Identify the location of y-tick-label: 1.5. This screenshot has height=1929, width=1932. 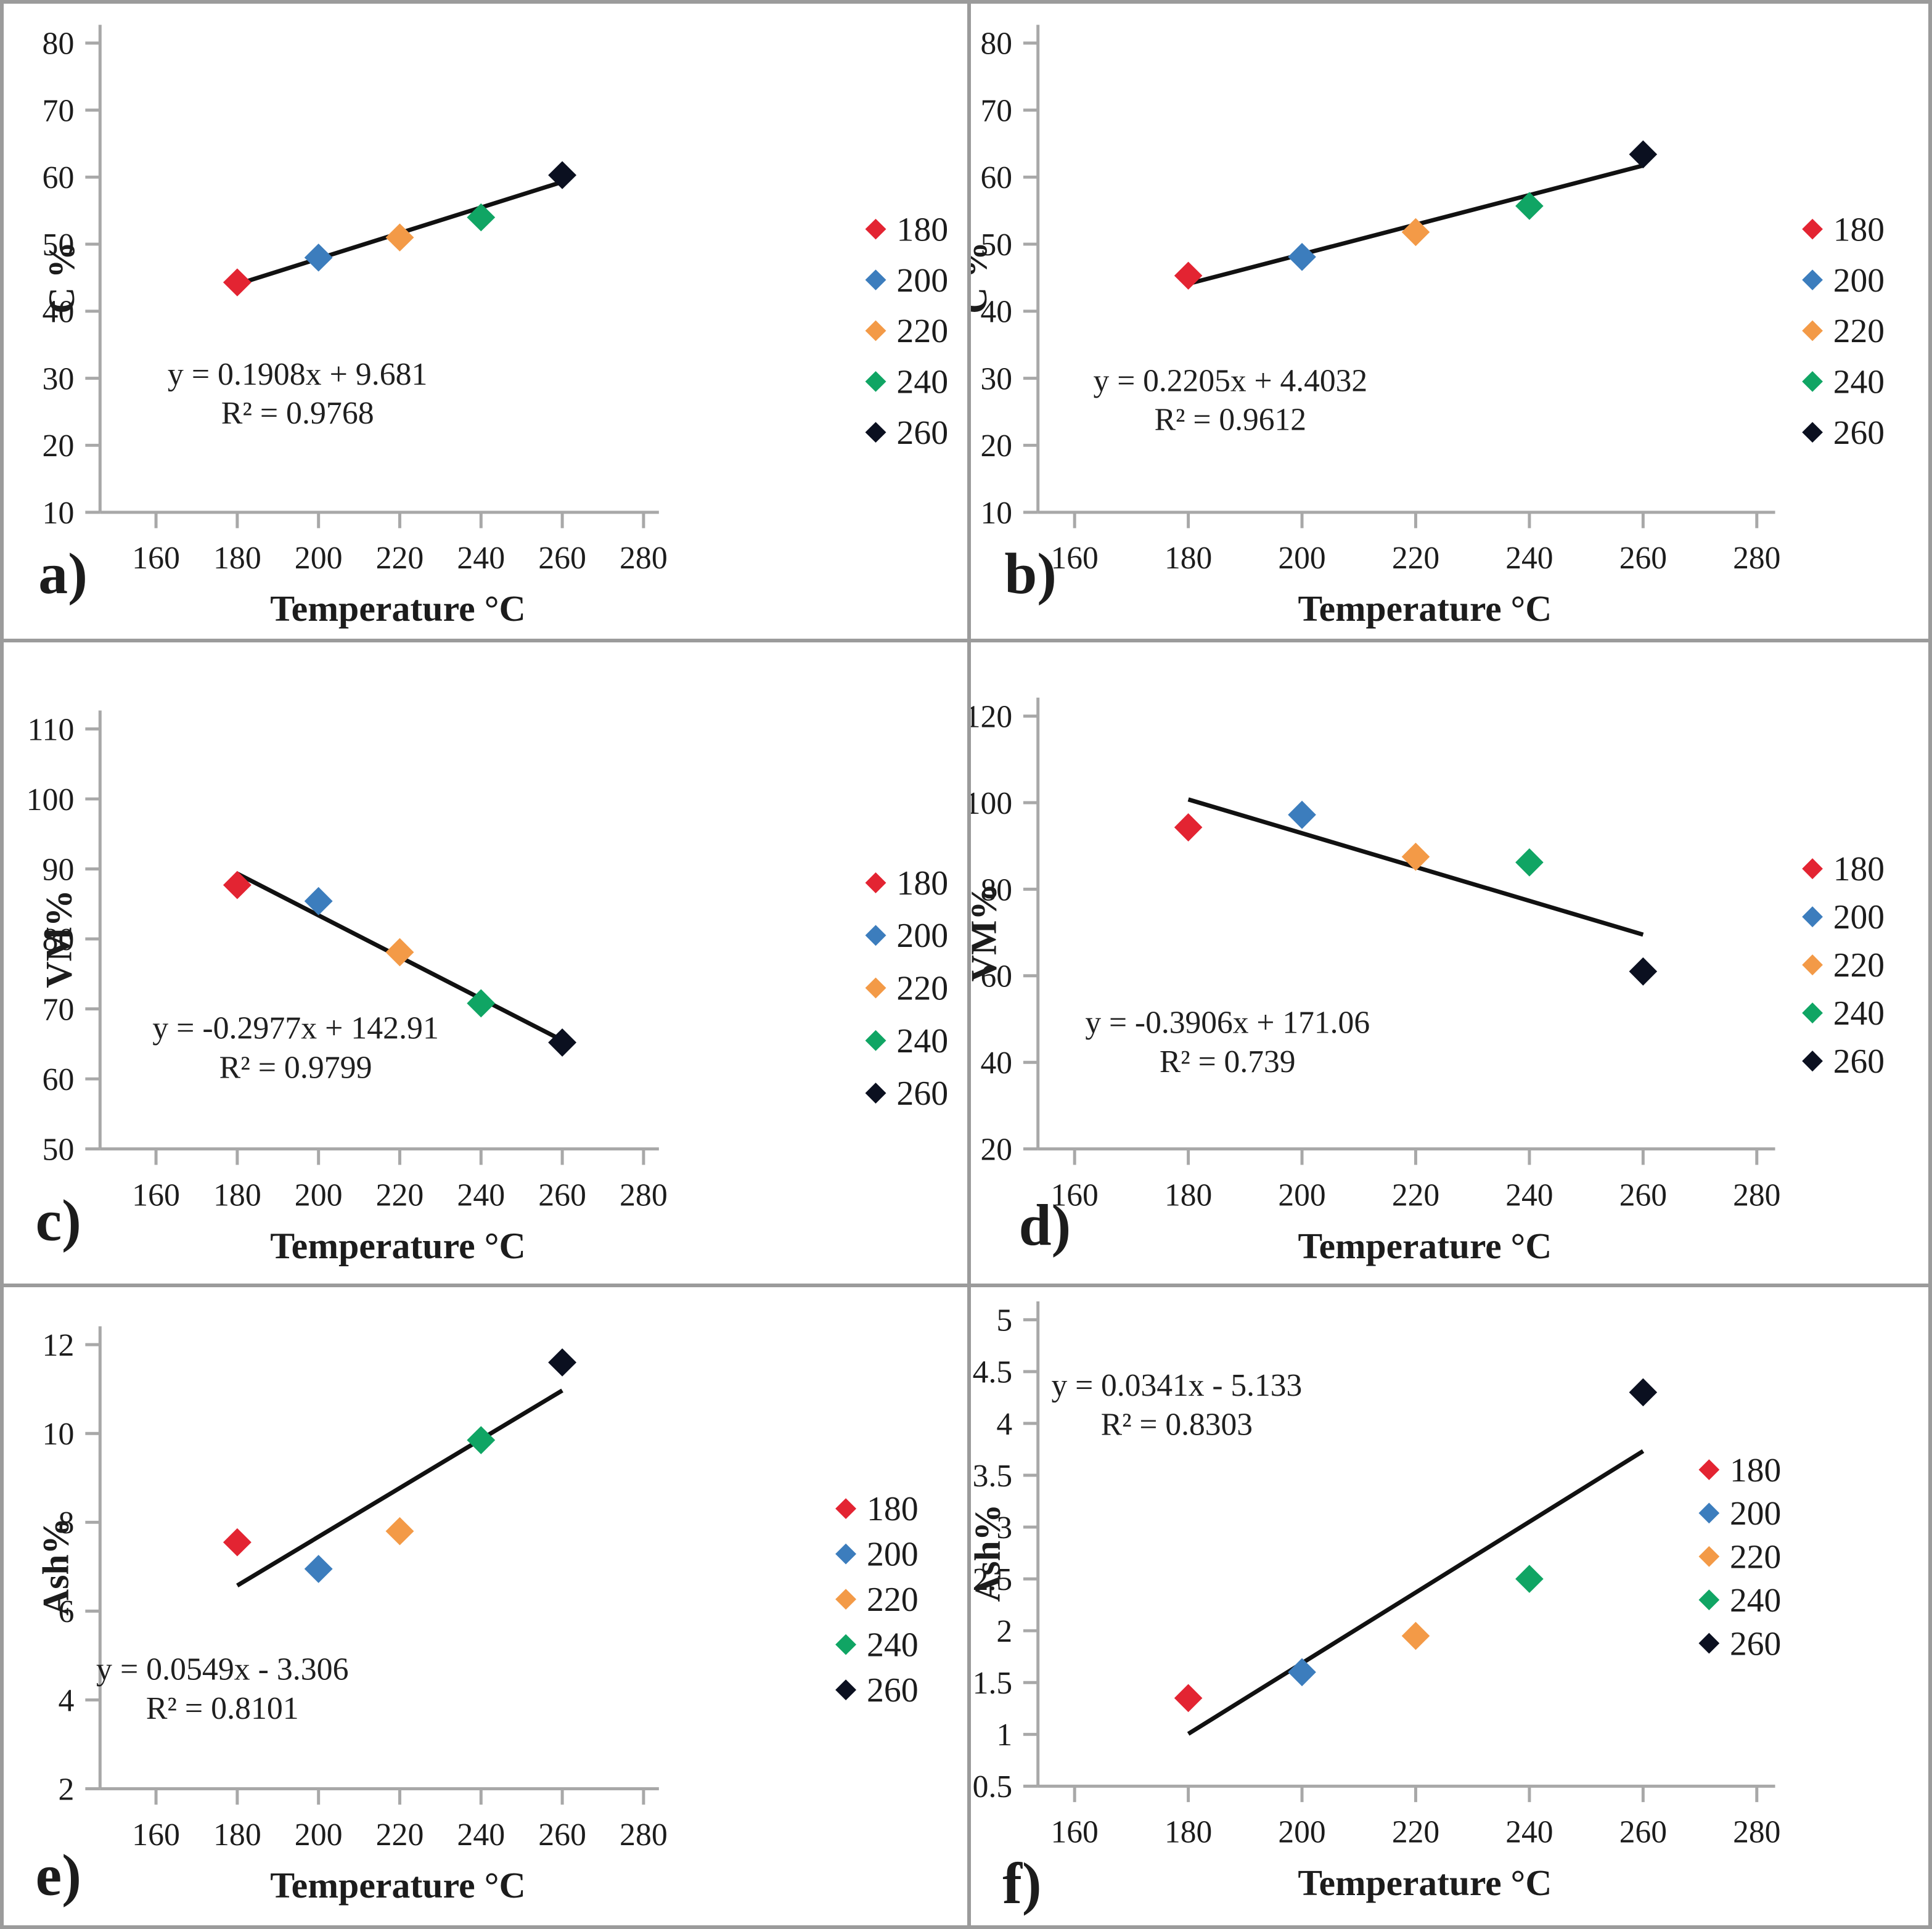
(992, 1683).